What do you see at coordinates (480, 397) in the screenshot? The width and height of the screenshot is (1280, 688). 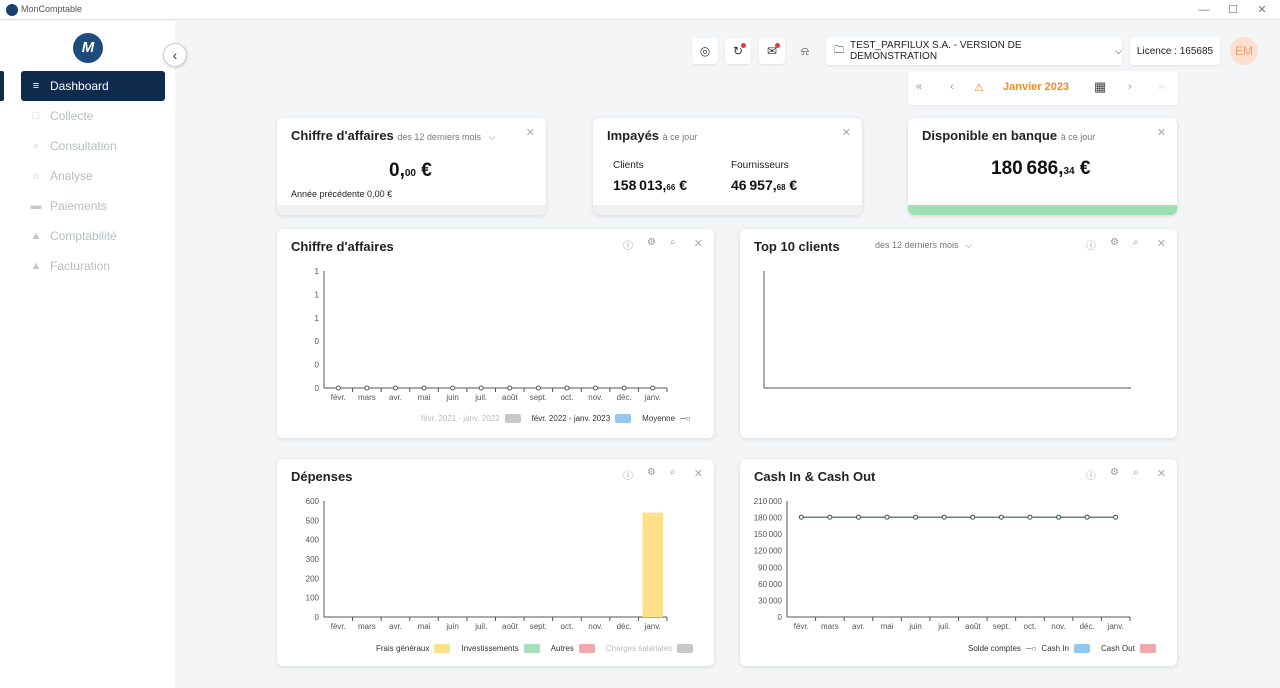 I see `x-tick-label: juil.` at bounding box center [480, 397].